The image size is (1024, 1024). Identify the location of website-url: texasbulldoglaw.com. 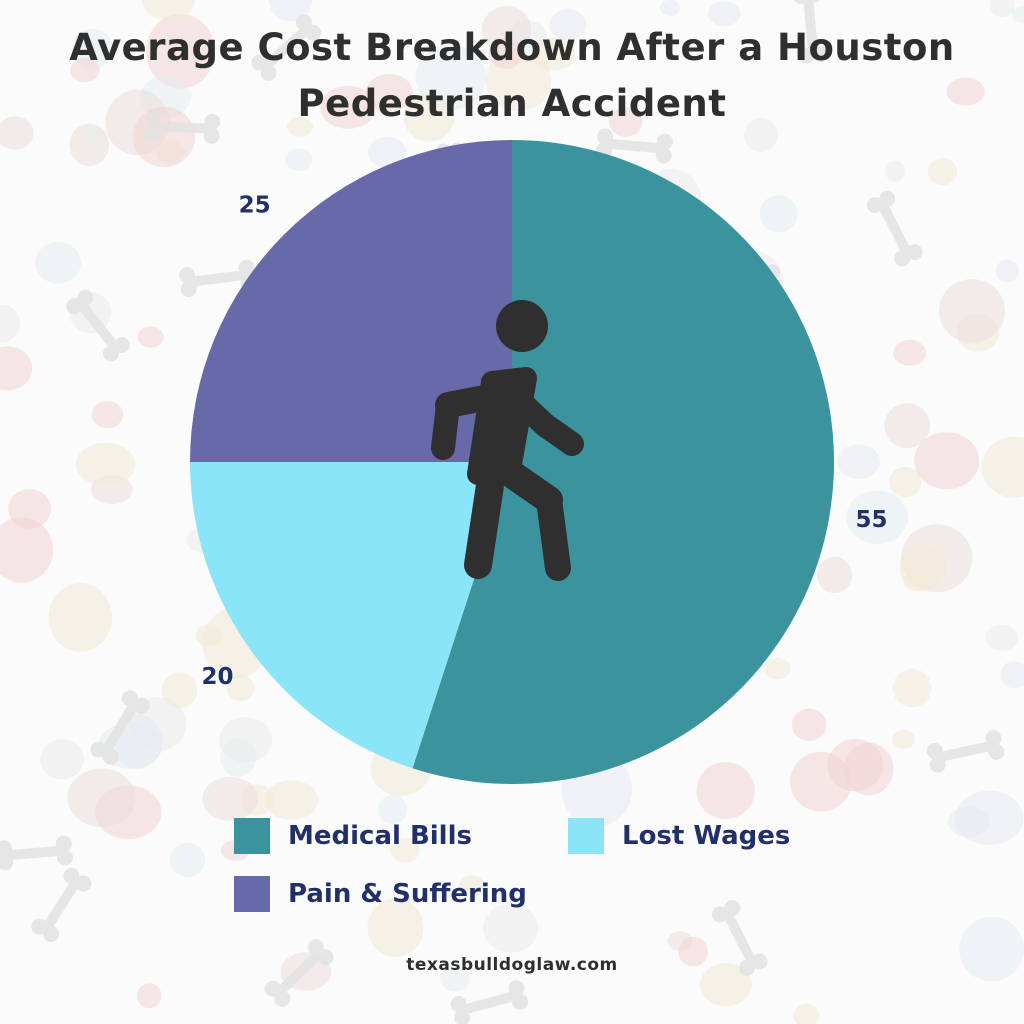
(512, 965).